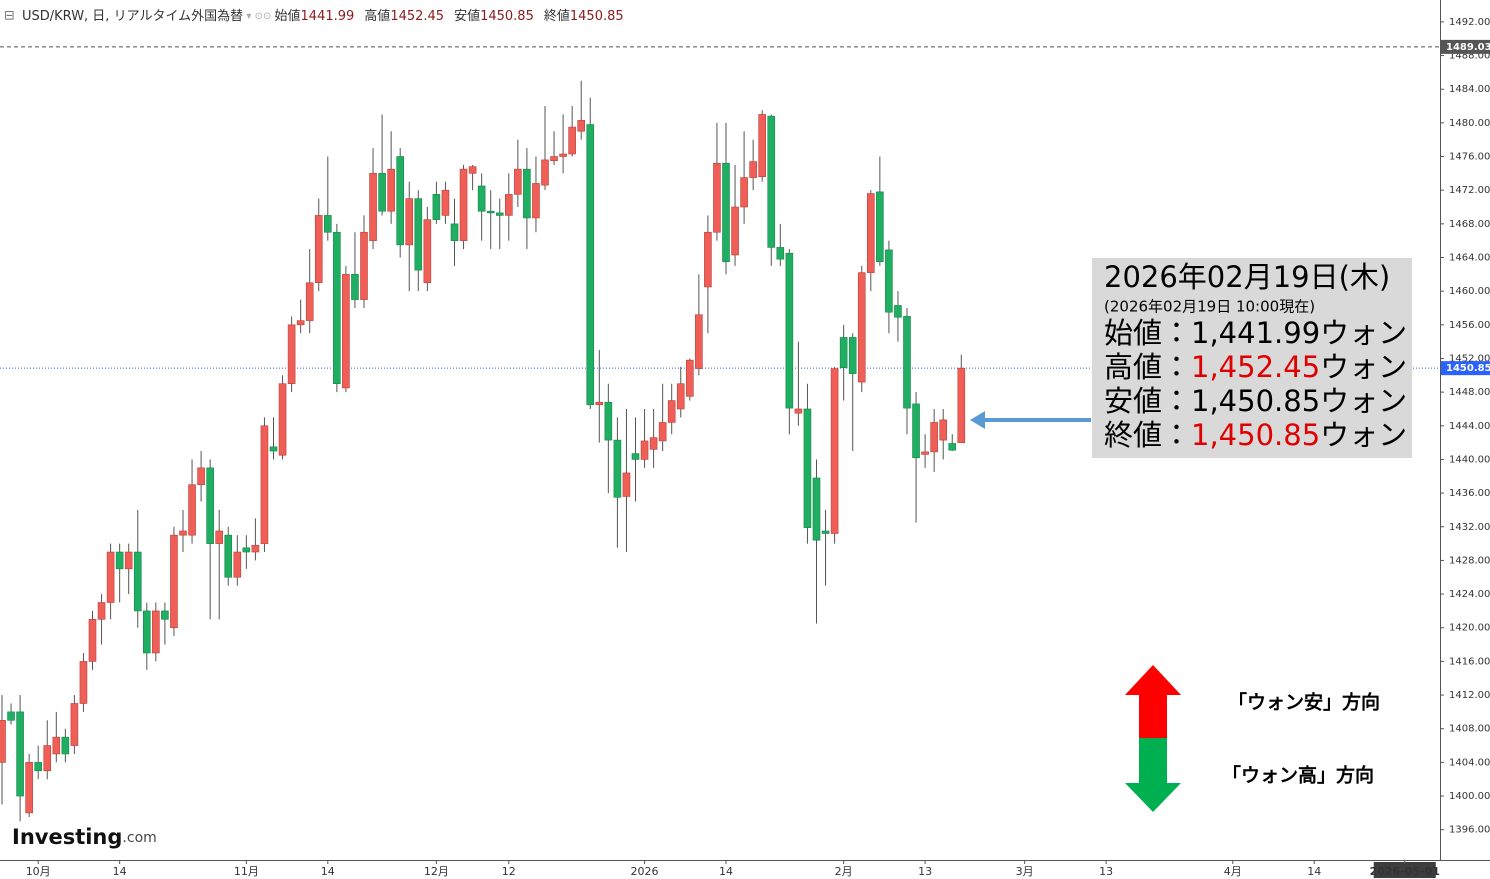 Image resolution: width=1490 pixels, height=879 pixels. What do you see at coordinates (1469, 729) in the screenshot?
I see `y-tick-label: 1408.00` at bounding box center [1469, 729].